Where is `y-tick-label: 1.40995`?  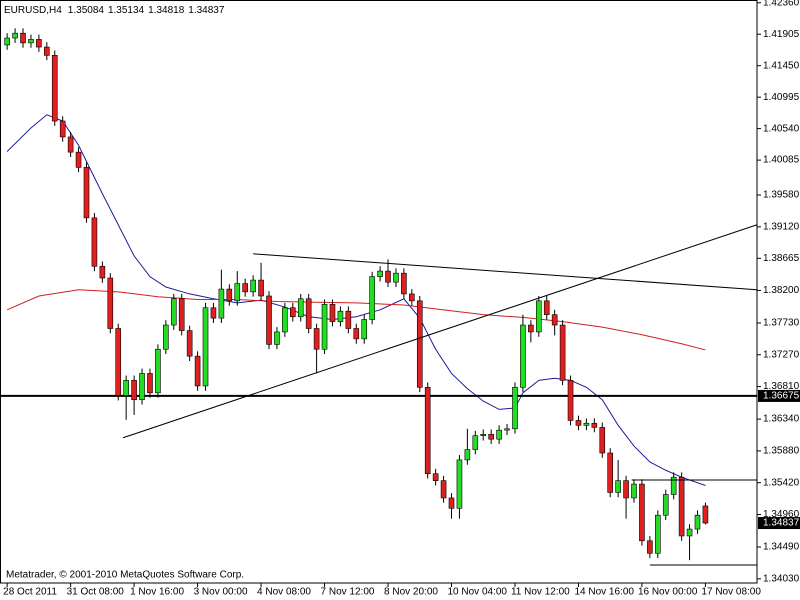
y-tick-label: 1.40995 is located at coordinates (781, 97).